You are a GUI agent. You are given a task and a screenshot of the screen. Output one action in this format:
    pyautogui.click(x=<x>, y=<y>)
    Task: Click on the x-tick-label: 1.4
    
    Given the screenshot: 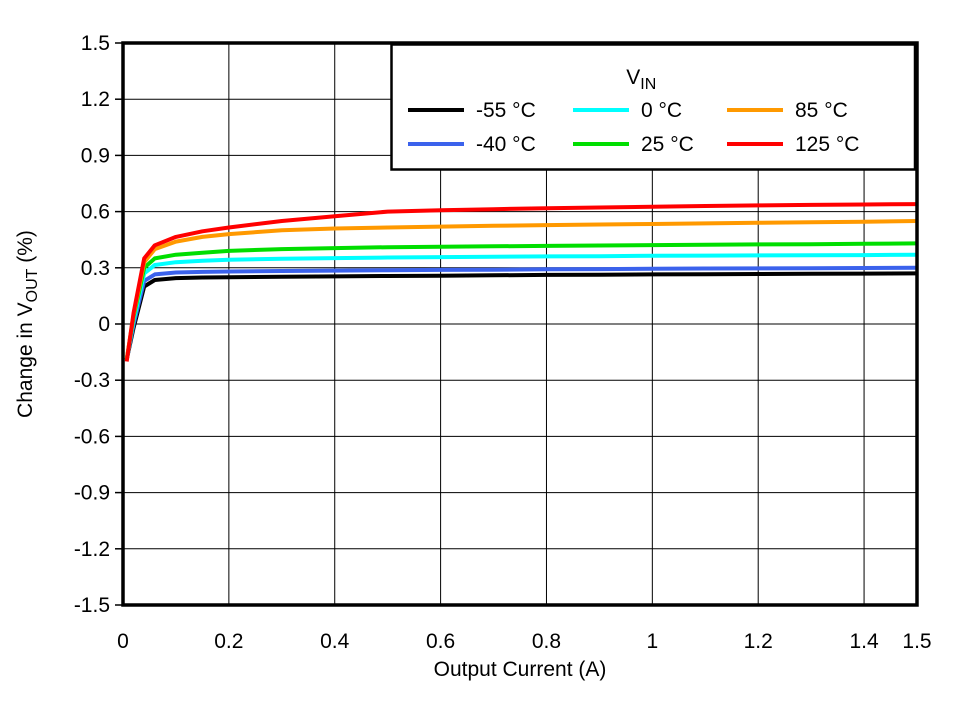 What is the action you would take?
    pyautogui.click(x=864, y=641)
    